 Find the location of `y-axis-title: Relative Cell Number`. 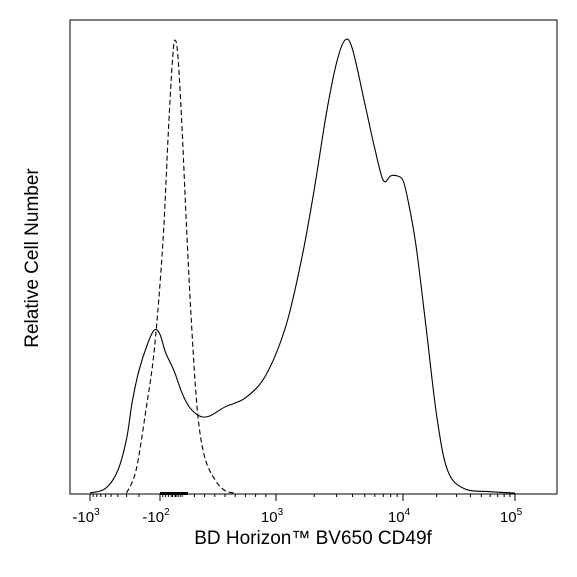

y-axis-title: Relative Cell Number is located at coordinates (32, 258).